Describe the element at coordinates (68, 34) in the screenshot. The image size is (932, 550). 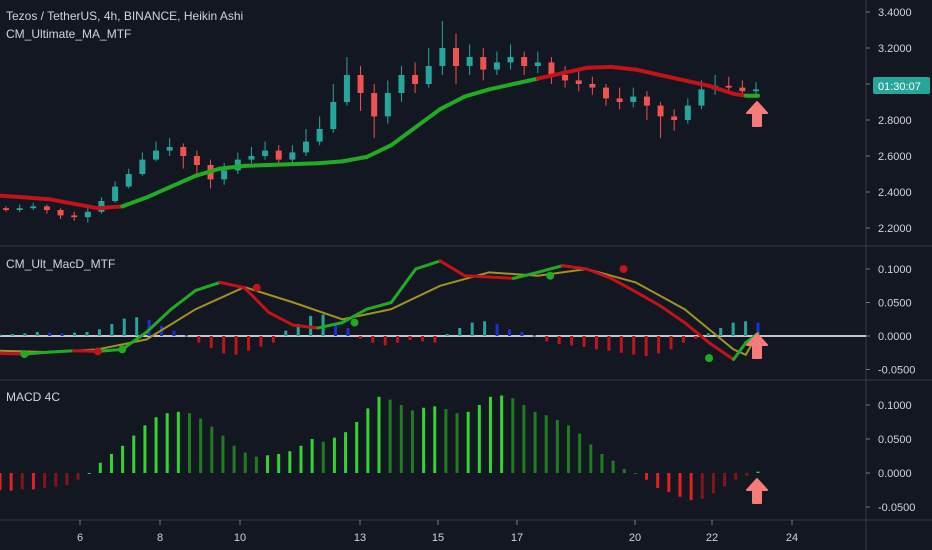
I see `ma-indicator-label: CM_Ultimate_MA_MTF` at that location.